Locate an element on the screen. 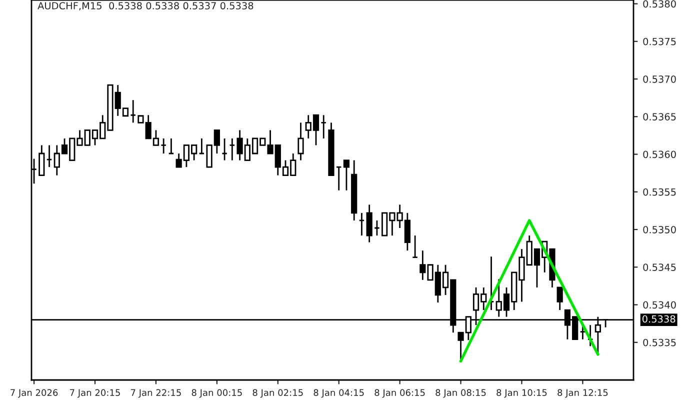  x-tick-label: 7 Jan 22:15 is located at coordinates (155, 393).